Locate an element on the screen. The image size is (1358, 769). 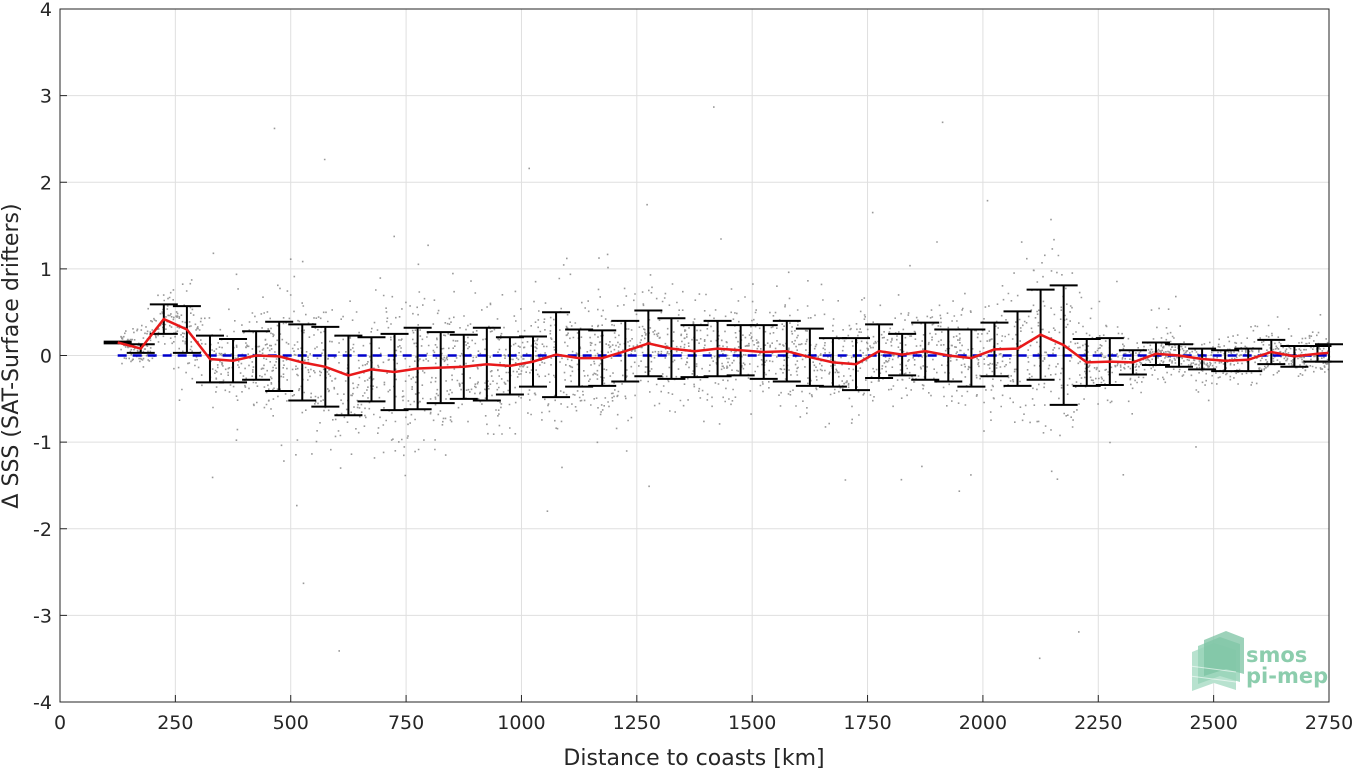
x-tick-label: 750 is located at coordinates (406, 723).